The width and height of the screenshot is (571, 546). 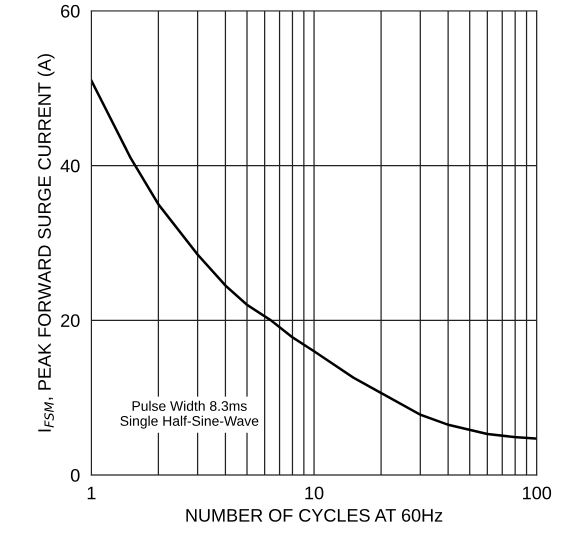 What do you see at coordinates (70, 166) in the screenshot?
I see `y-tick-label: 40` at bounding box center [70, 166].